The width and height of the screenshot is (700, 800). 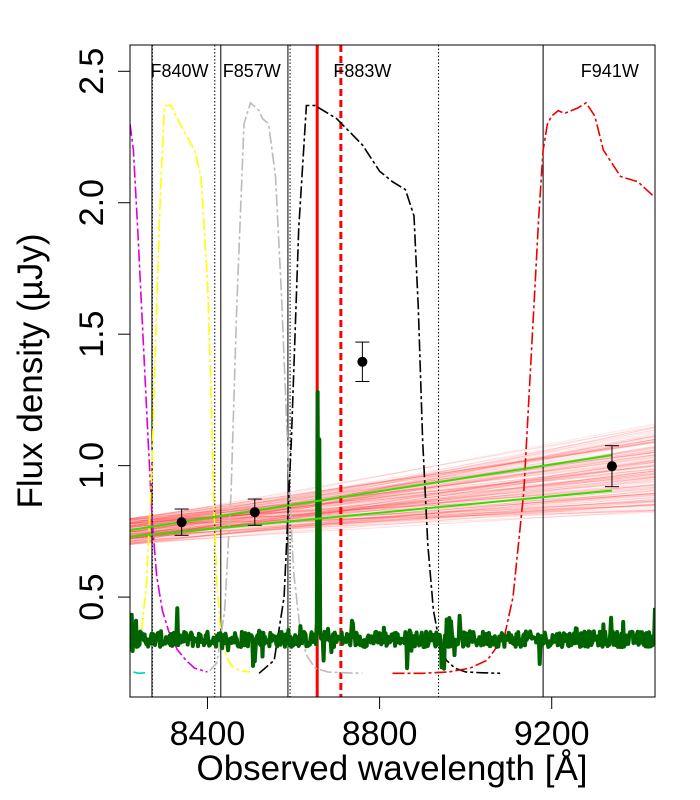 I want to click on filter-labels: F840W F857W F883W F941W, so click(x=394, y=71).